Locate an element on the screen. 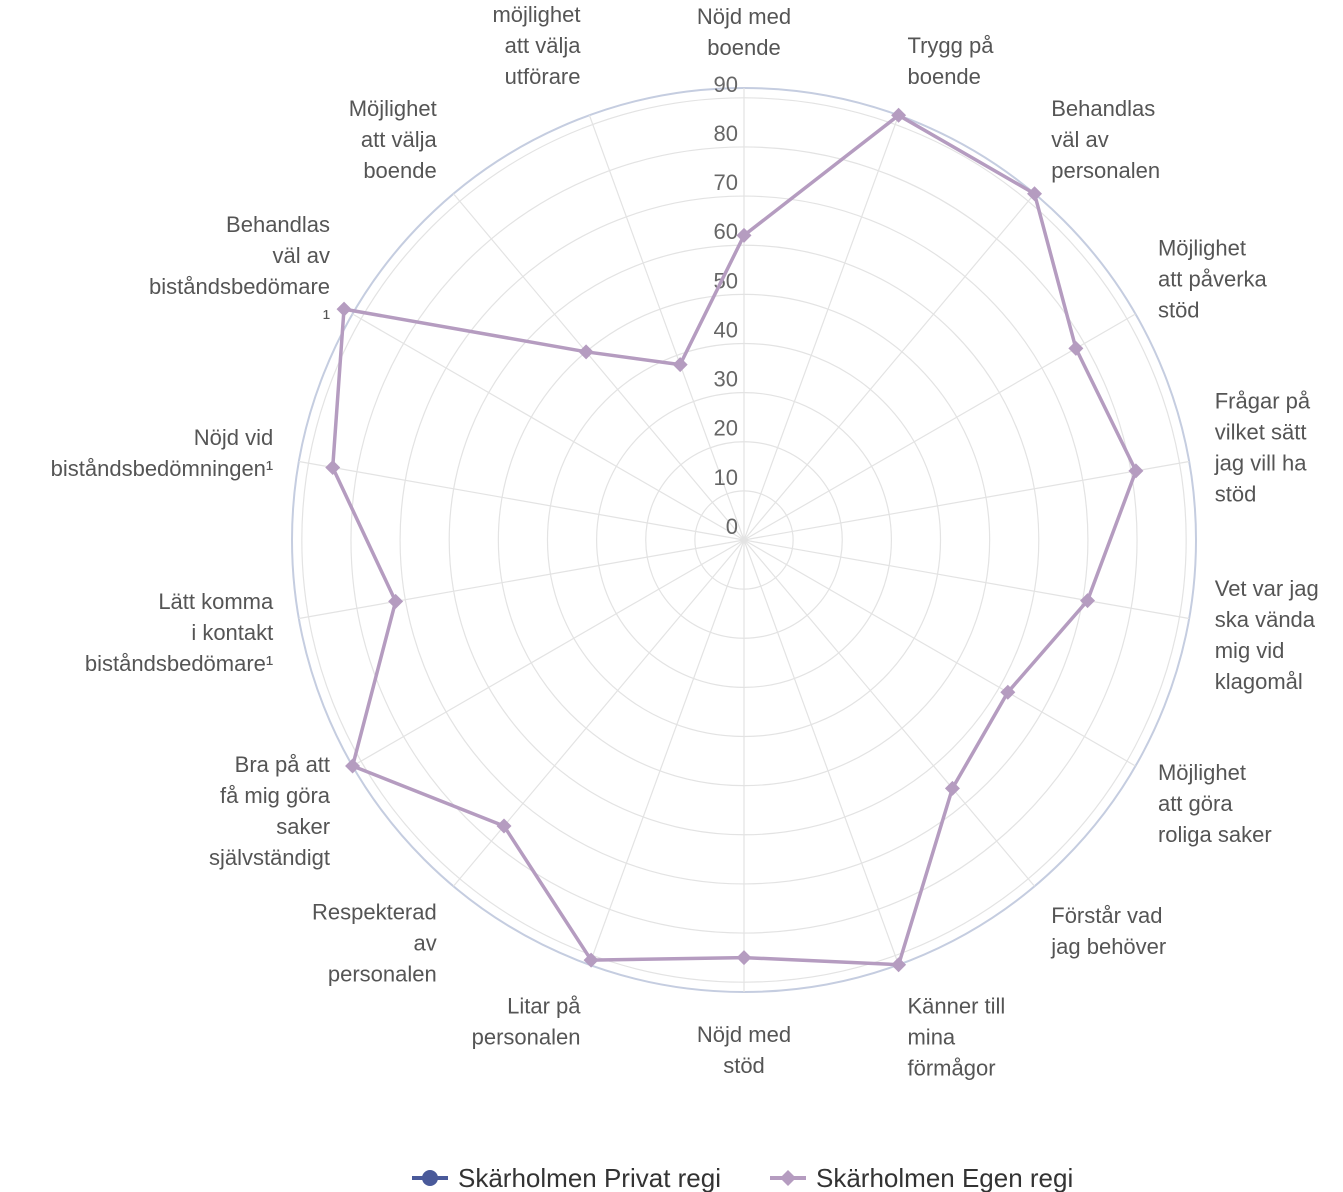 The image size is (1343, 1192). category-label-line: Trygg på is located at coordinates (950, 45).